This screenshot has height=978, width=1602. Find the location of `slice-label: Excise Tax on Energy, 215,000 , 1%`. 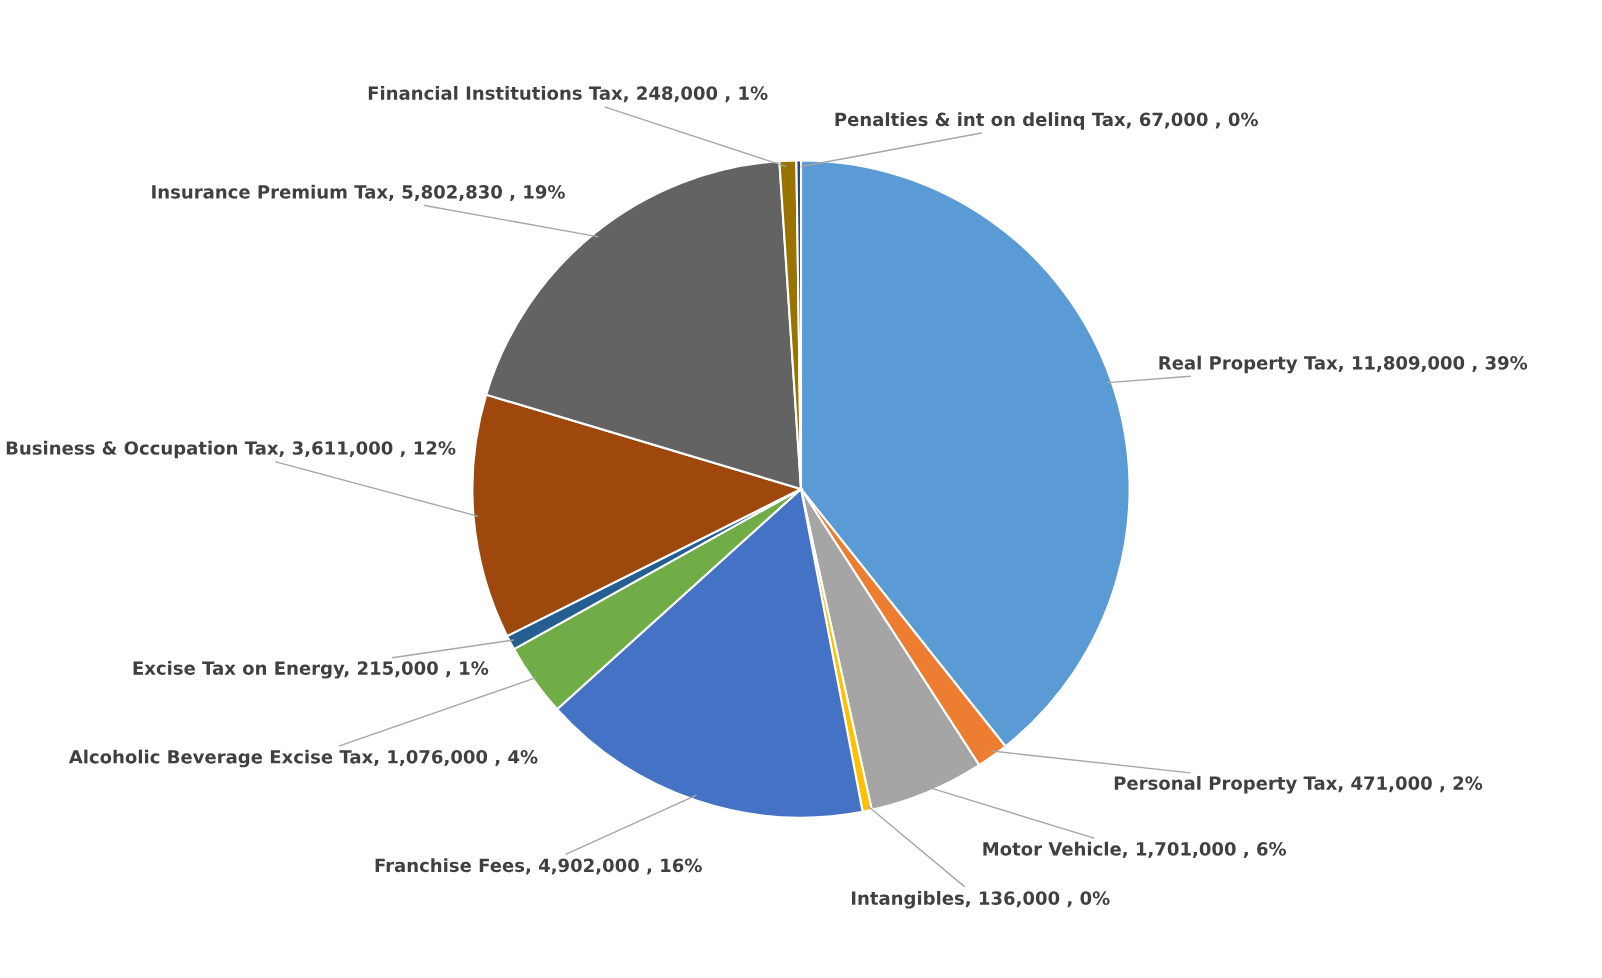

slice-label: Excise Tax on Energy, 215,000 , 1% is located at coordinates (311, 669).